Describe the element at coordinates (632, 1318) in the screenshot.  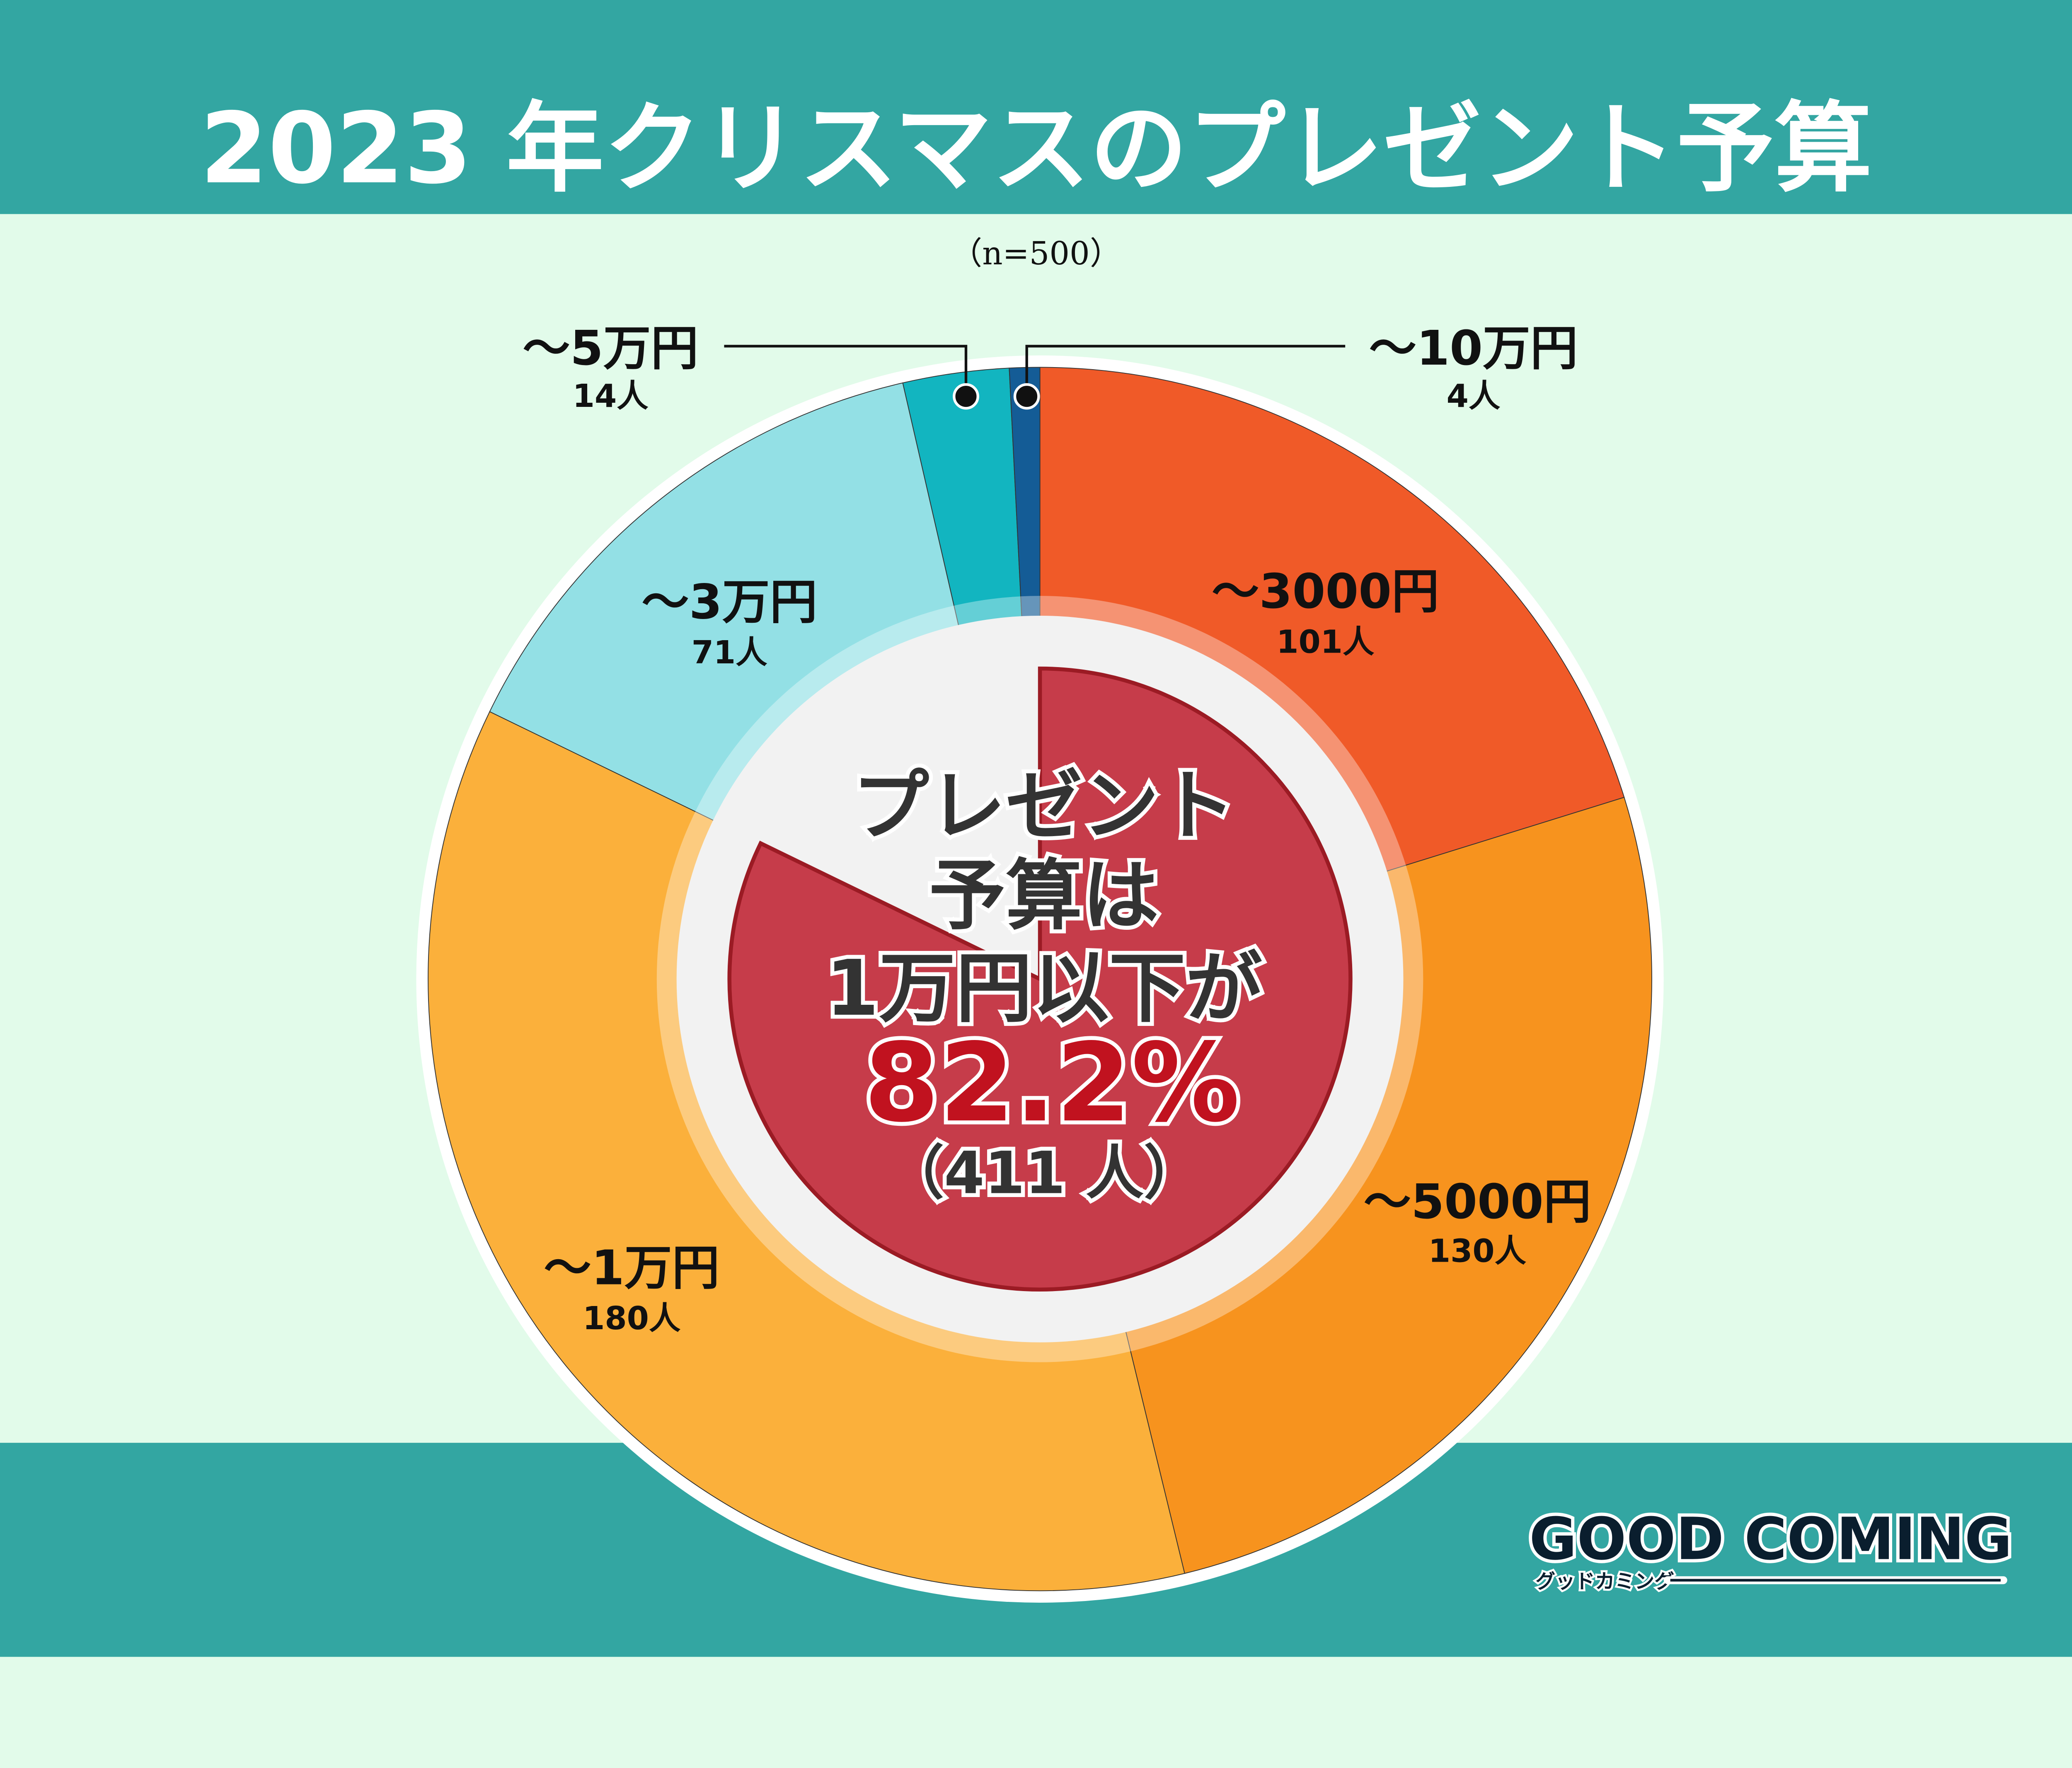
I see `value-1man: 180人` at that location.